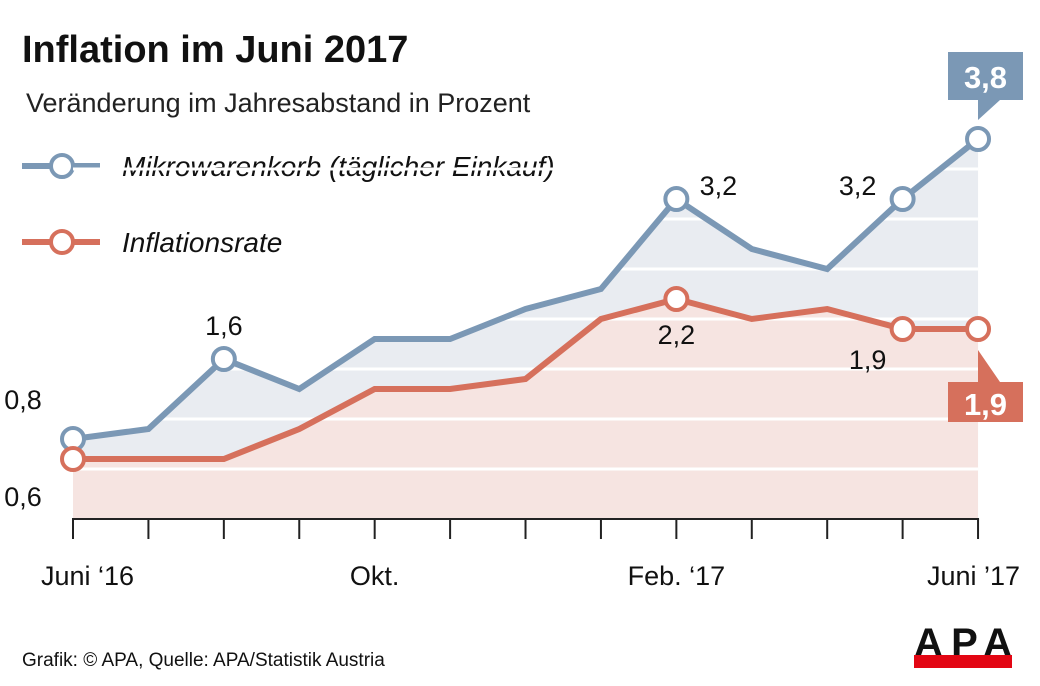 This screenshot has height=686, width=1040. Describe the element at coordinates (215, 50) in the screenshot. I see `chart-title: Inflation im Juni 2017` at that location.